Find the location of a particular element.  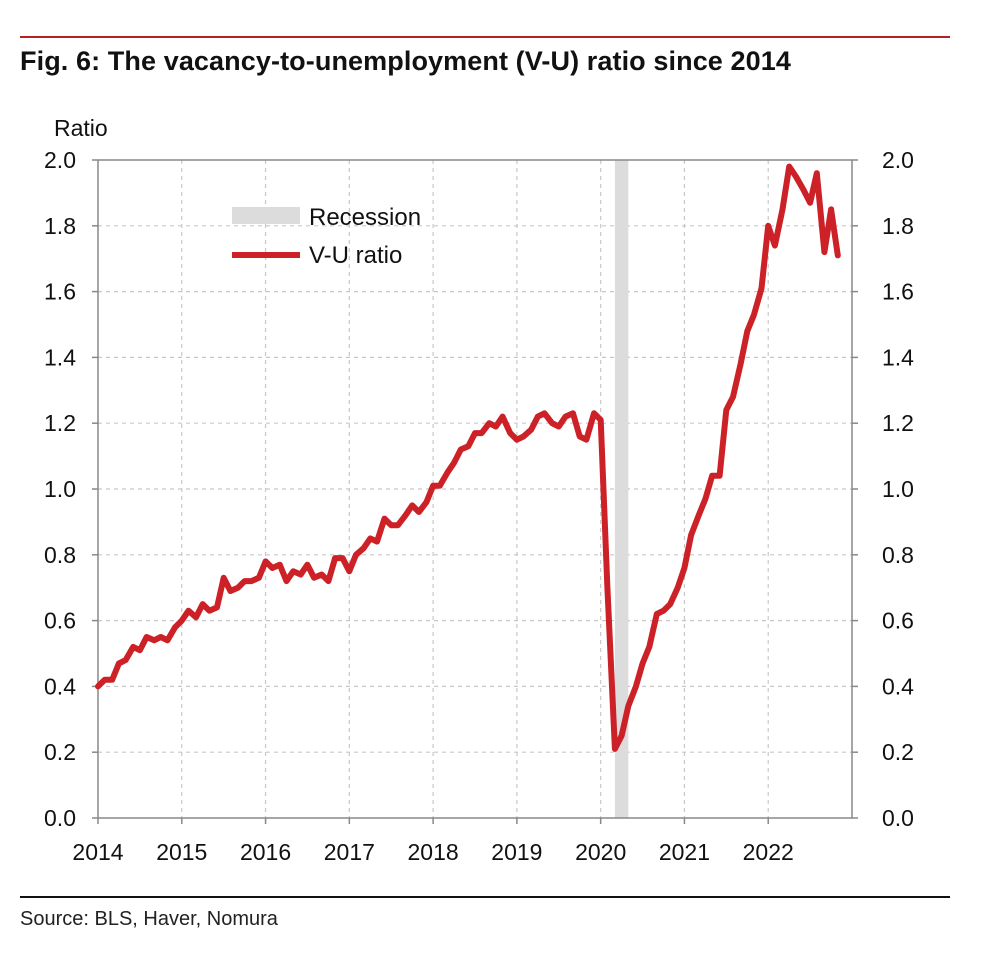

y-tick-label-right: 1.0 is located at coordinates (898, 489).